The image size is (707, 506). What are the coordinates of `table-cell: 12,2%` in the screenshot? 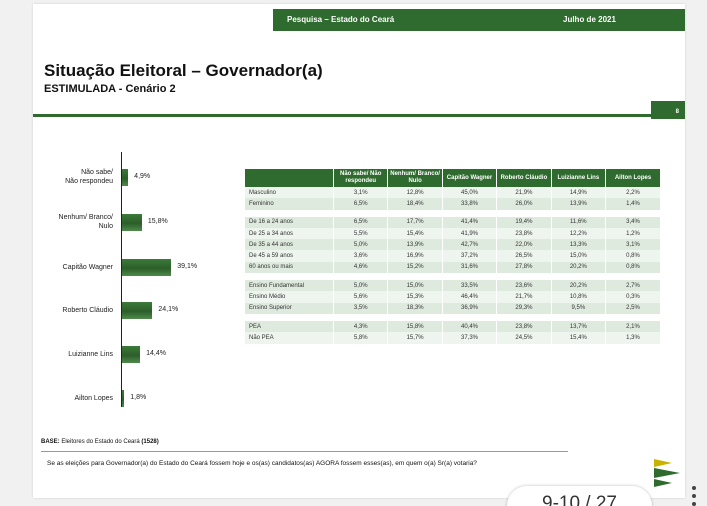 It's located at (578, 233).